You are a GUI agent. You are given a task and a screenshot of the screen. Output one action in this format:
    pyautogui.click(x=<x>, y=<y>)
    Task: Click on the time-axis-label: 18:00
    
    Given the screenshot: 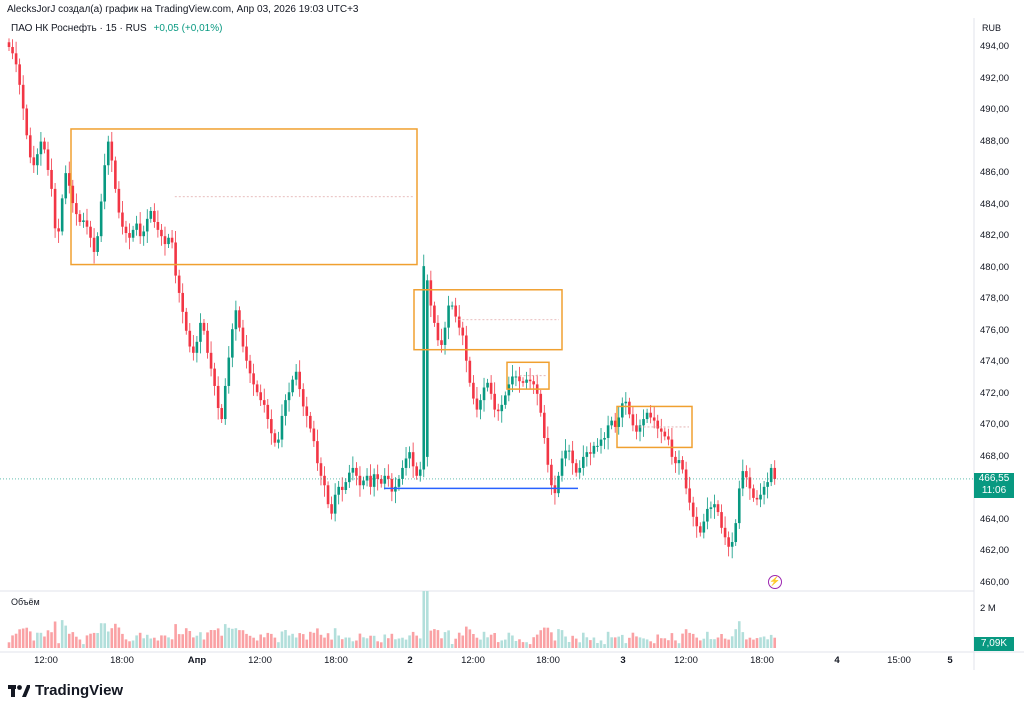 What is the action you would take?
    pyautogui.click(x=336, y=660)
    